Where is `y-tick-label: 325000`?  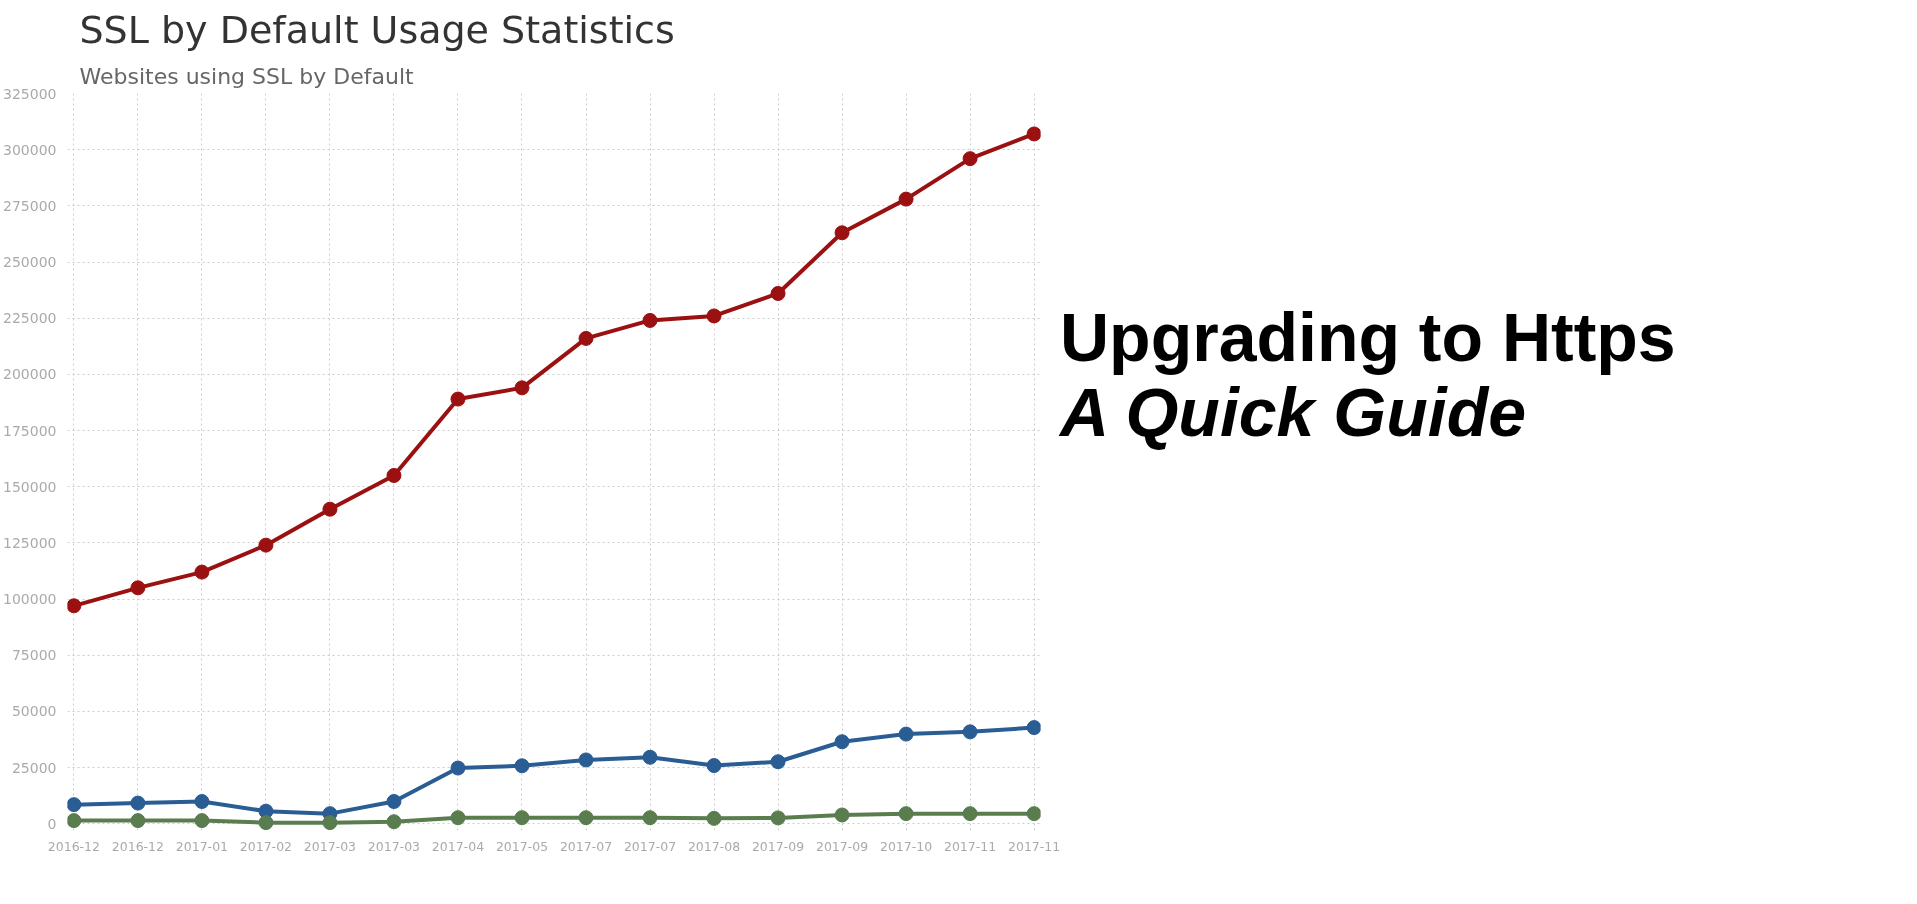 y-tick-label: 325000 is located at coordinates (30, 93).